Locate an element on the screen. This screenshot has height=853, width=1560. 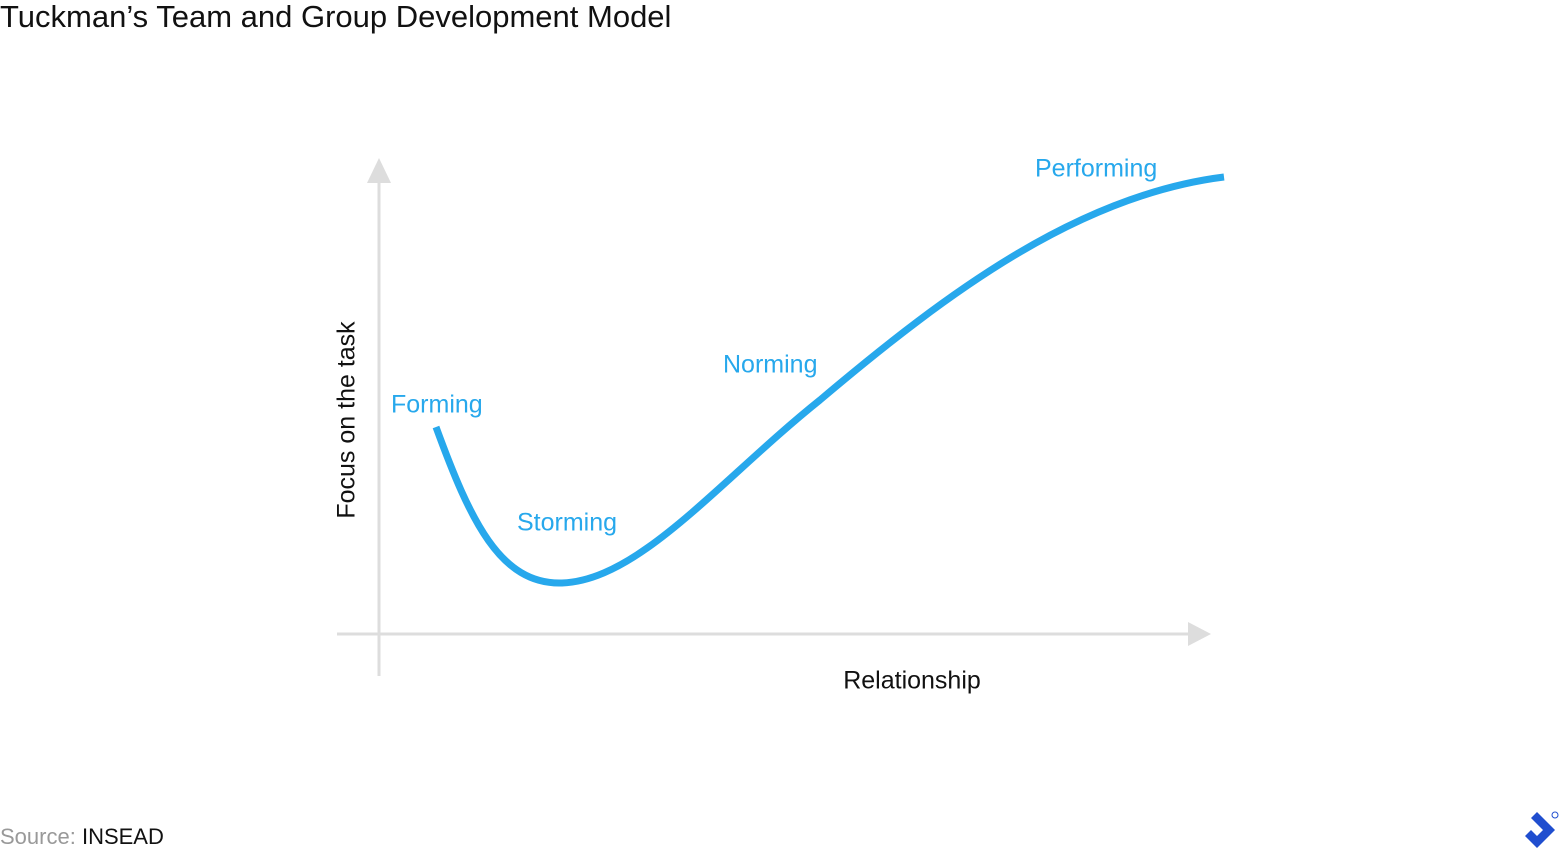
logo-mark is located at coordinates (1540, 830).